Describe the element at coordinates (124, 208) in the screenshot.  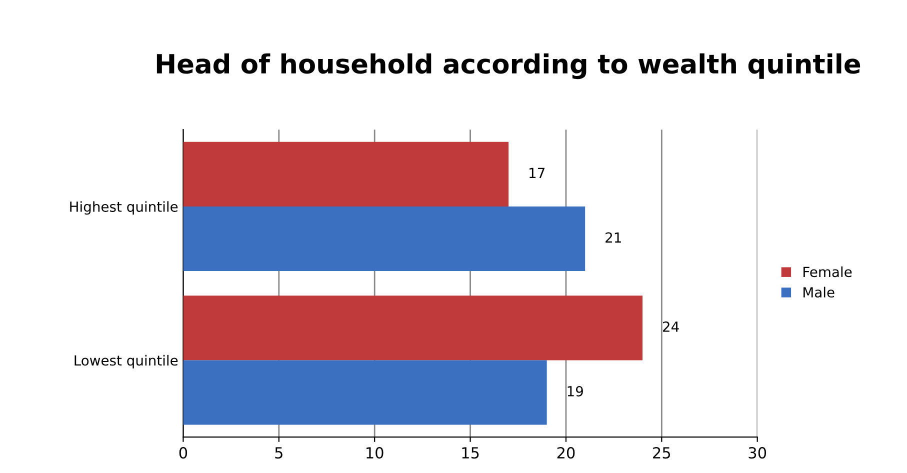
I see `y-tick-label: Highest quintile` at that location.